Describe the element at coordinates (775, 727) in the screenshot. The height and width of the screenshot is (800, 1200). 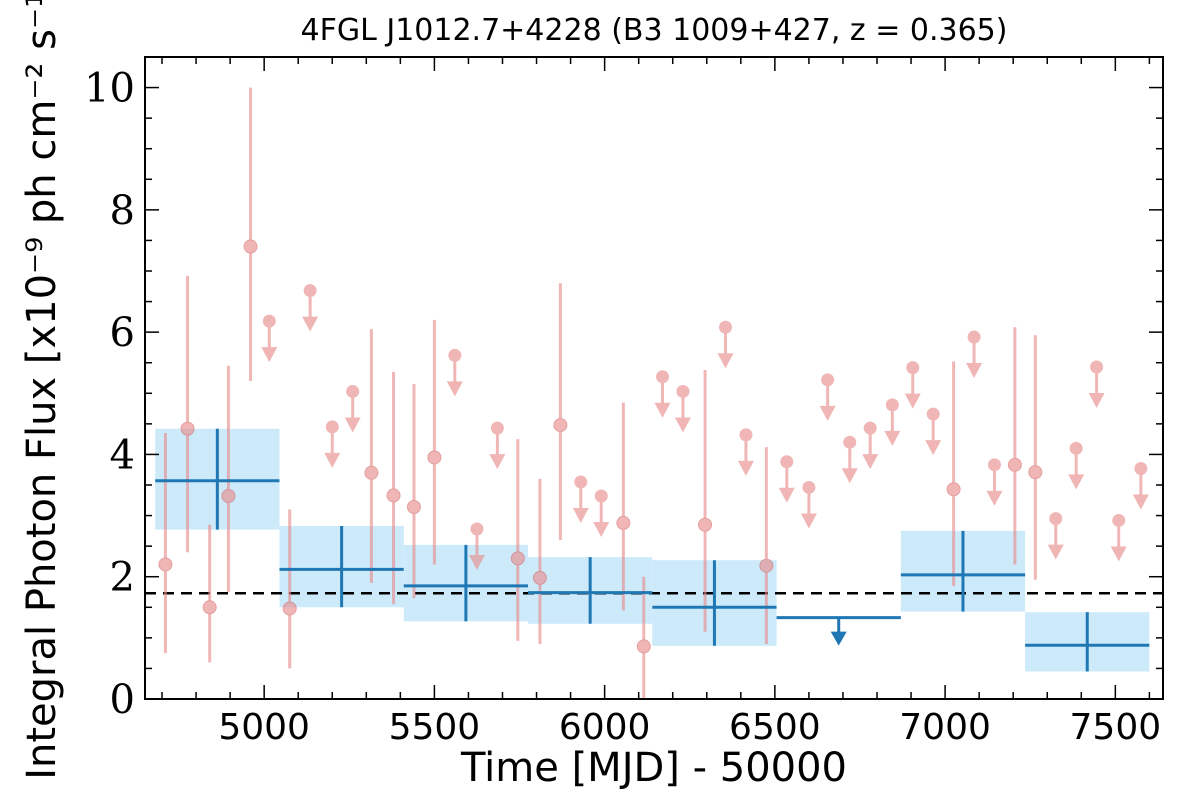
I see `x-tick-label: 6500` at that location.